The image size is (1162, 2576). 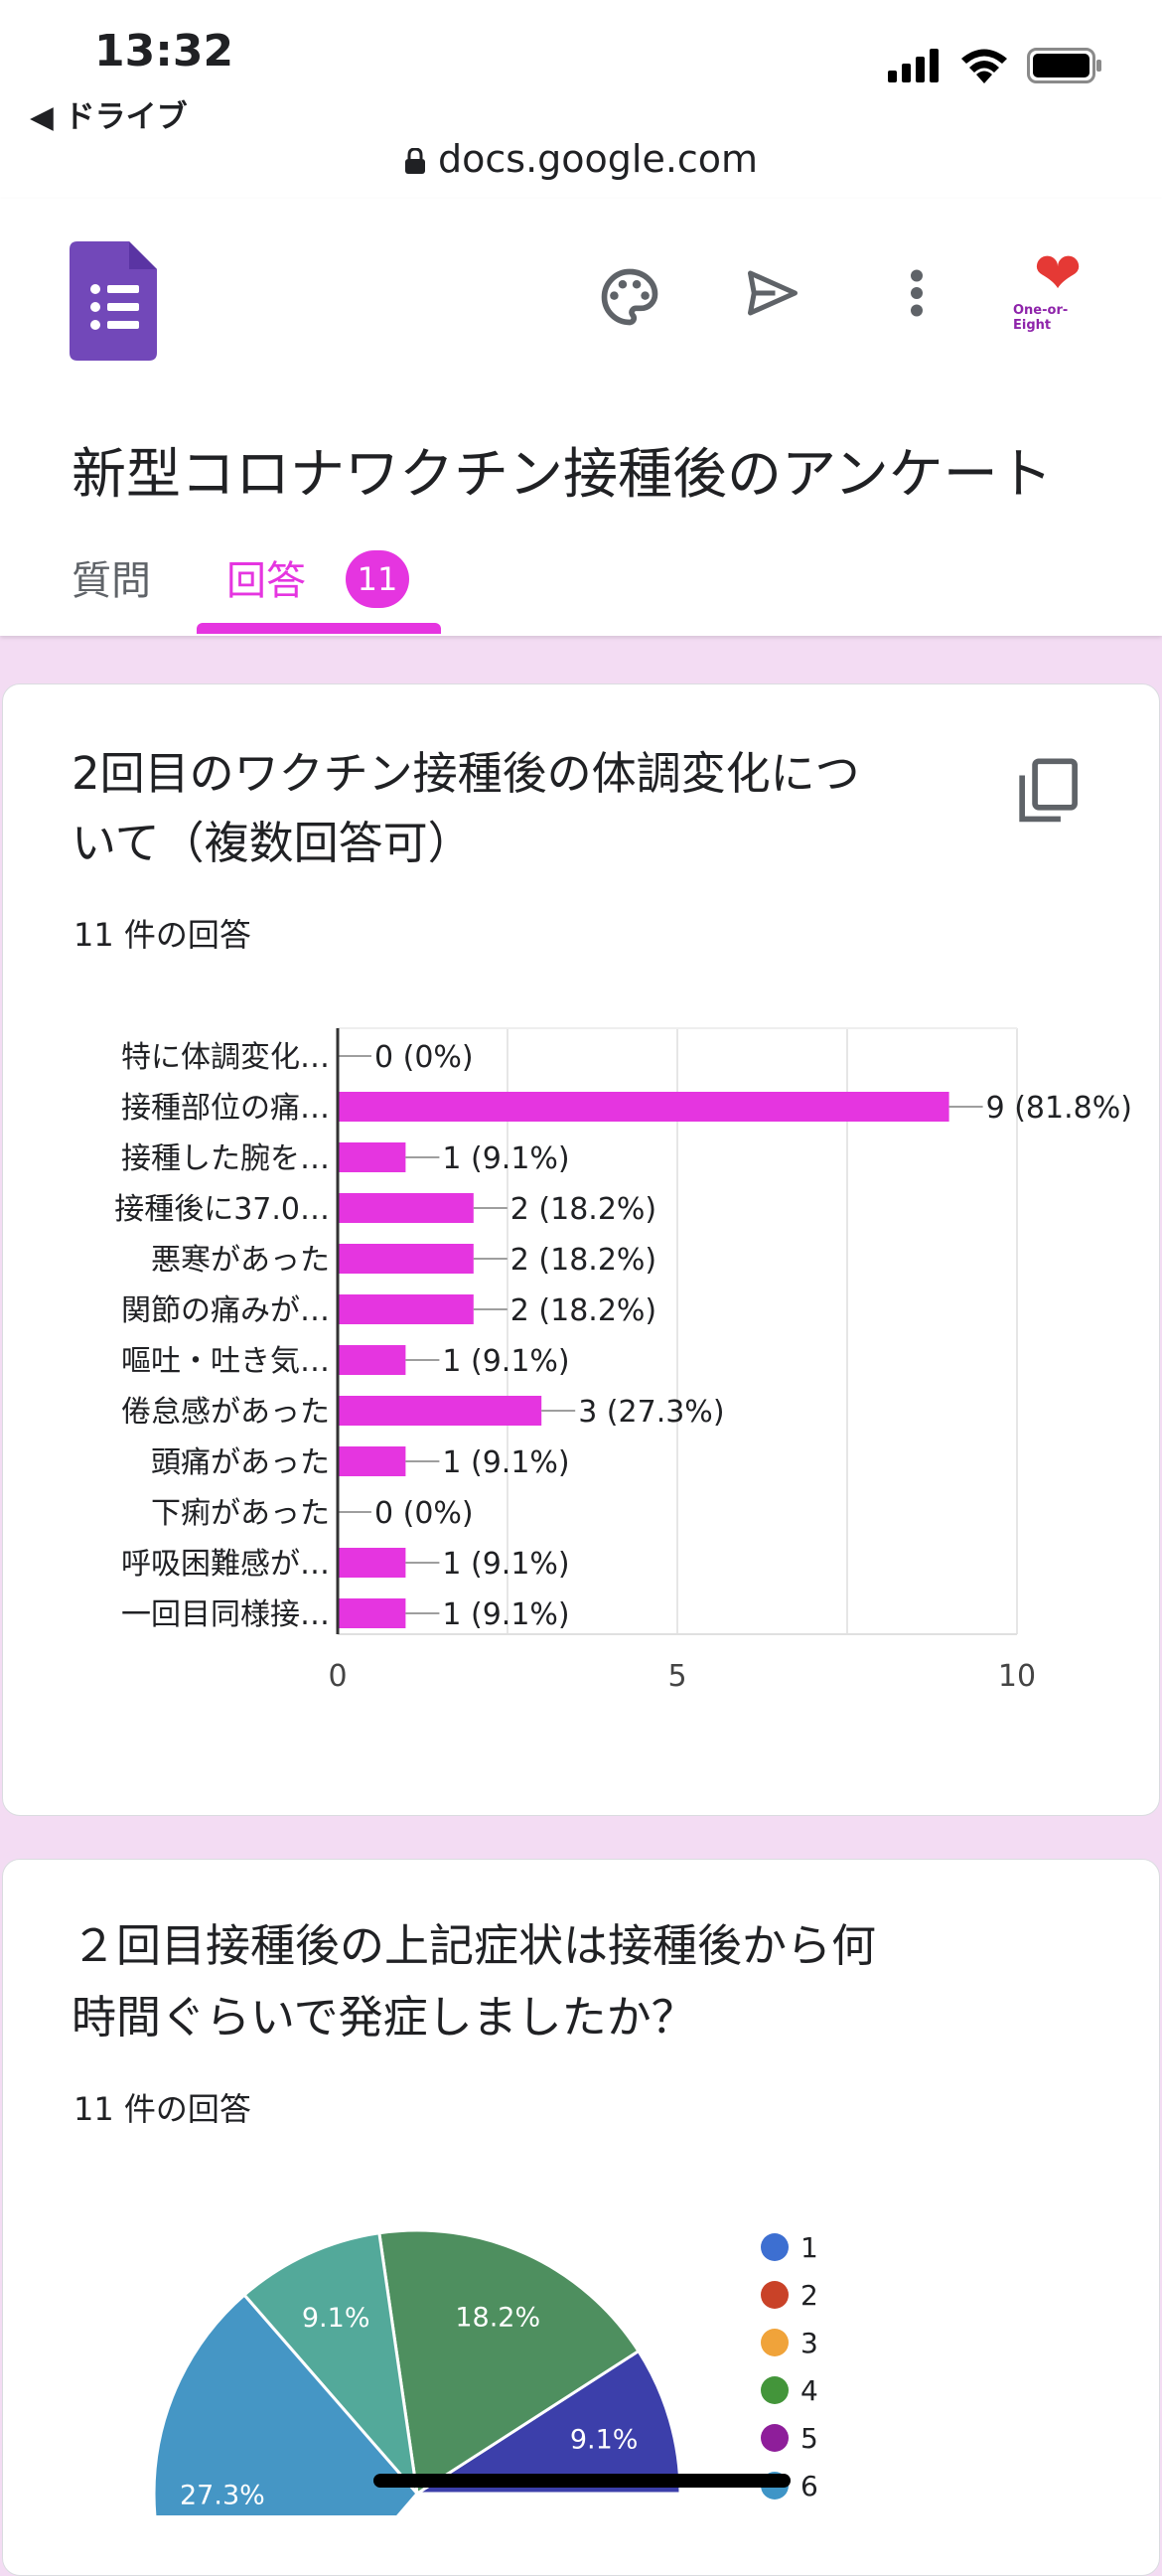 I want to click on category-label-8: 頭痛があった, so click(x=240, y=1463).